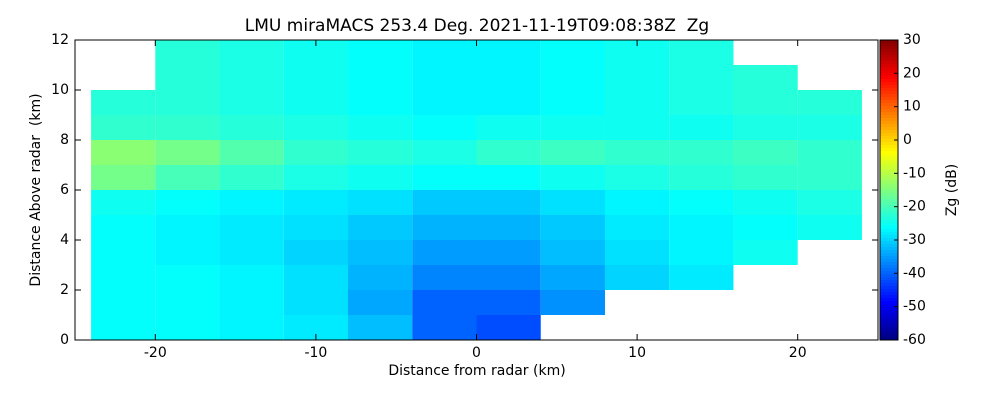 Image resolution: width=1000 pixels, height=400 pixels. Describe the element at coordinates (914, 240) in the screenshot. I see `colorbar-tick-label: -30` at that location.